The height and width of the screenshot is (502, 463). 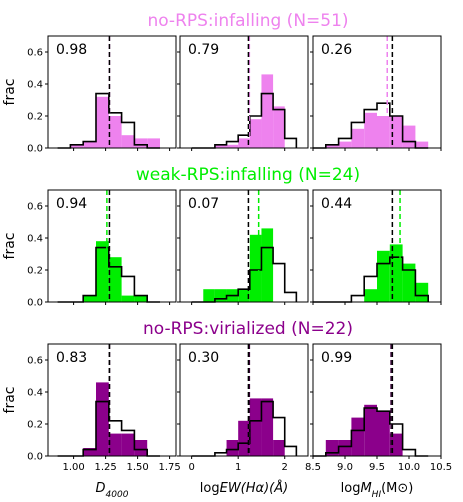 I want to click on panel-r0-c0: 0.98 0.0 0.2 0.4 0.6, so click(x=102, y=95).